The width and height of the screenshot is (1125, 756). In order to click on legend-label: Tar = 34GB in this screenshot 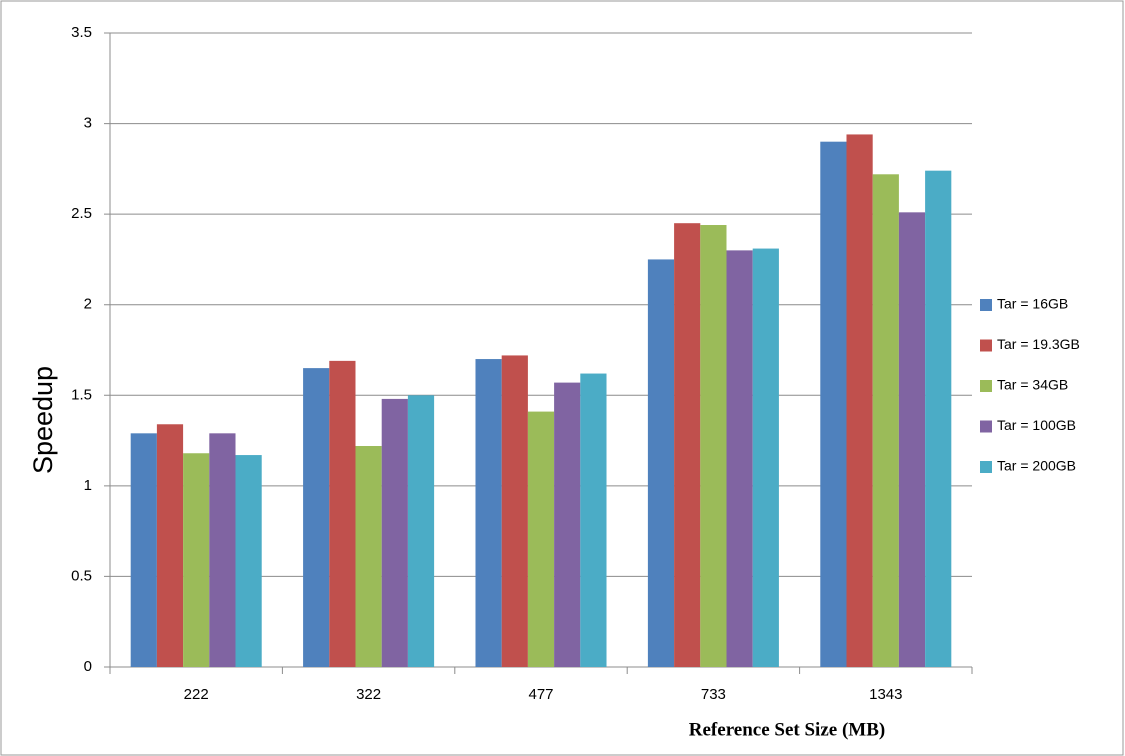, I will do `click(1032, 385)`.